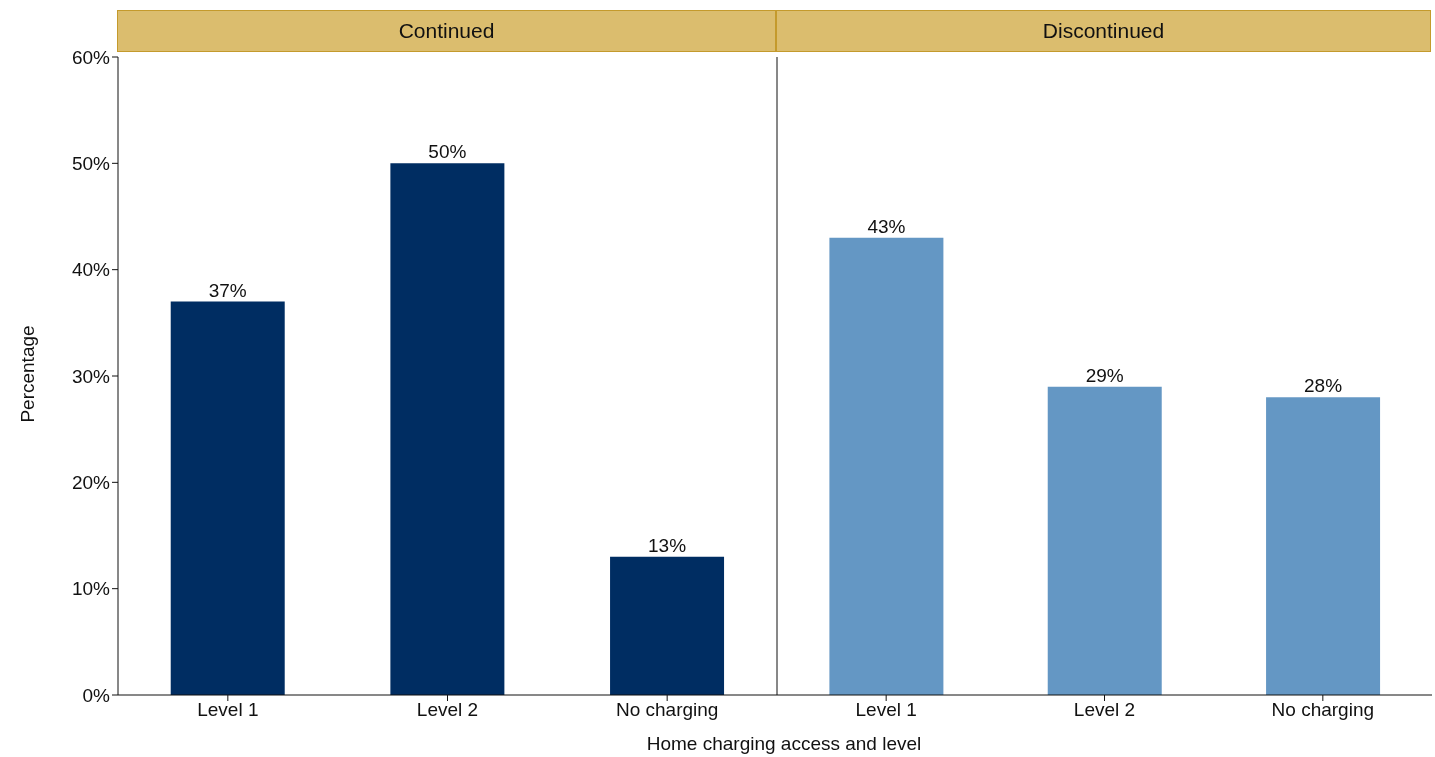 The width and height of the screenshot is (1435, 757). Describe the element at coordinates (446, 31) in the screenshot. I see `chart-title: Continued` at that location.